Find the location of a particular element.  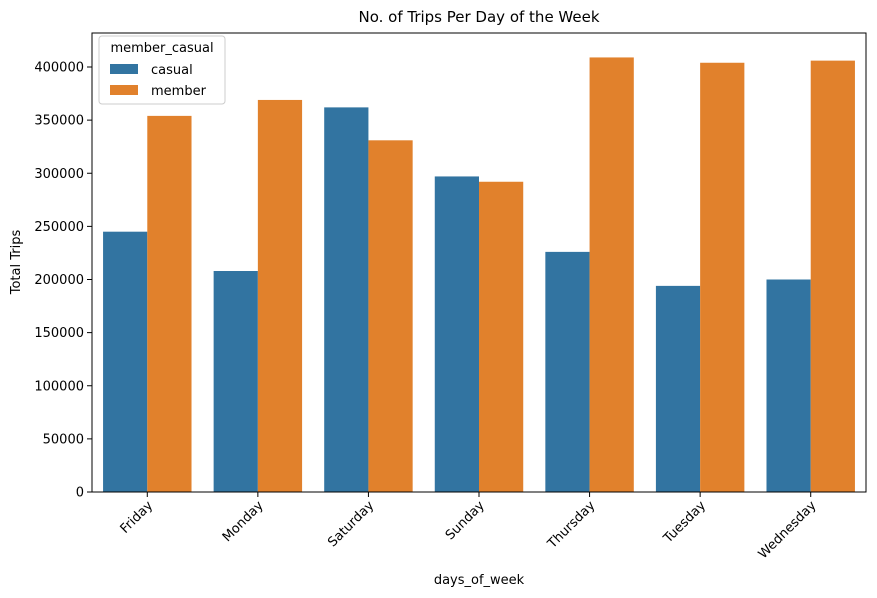

x-tick-label: Sunday is located at coordinates (465, 520).